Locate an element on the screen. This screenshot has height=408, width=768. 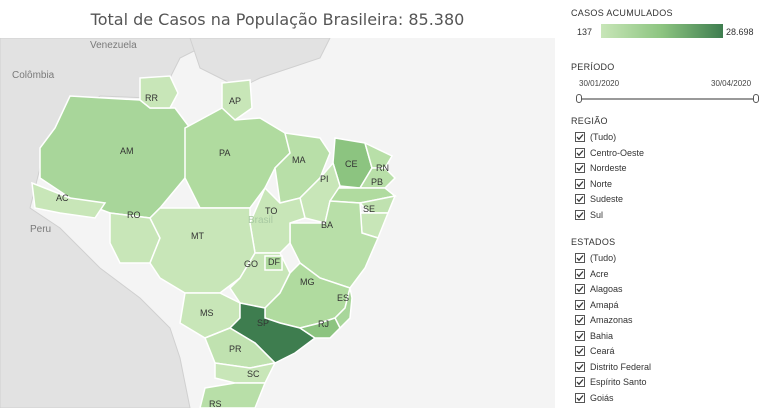
state-label-ma: MA is located at coordinates (299, 160).